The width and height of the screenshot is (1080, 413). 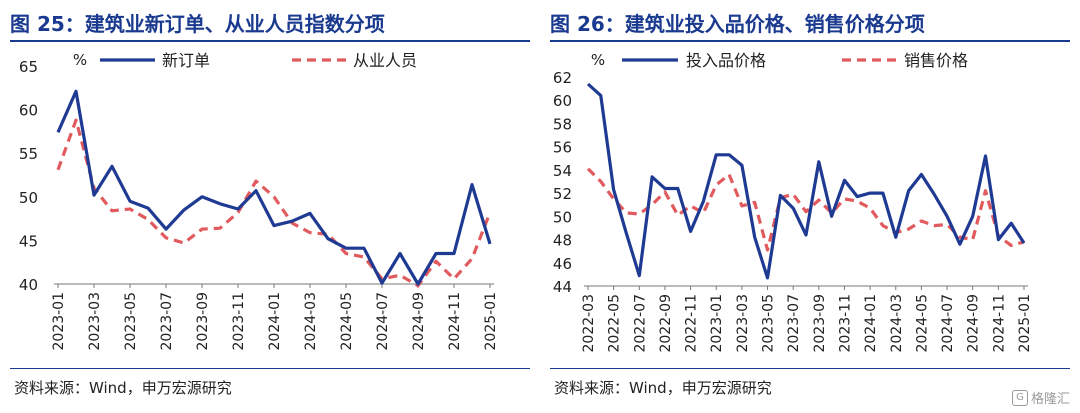 What do you see at coordinates (562, 264) in the screenshot?
I see `y-tick-label: 46` at bounding box center [562, 264].